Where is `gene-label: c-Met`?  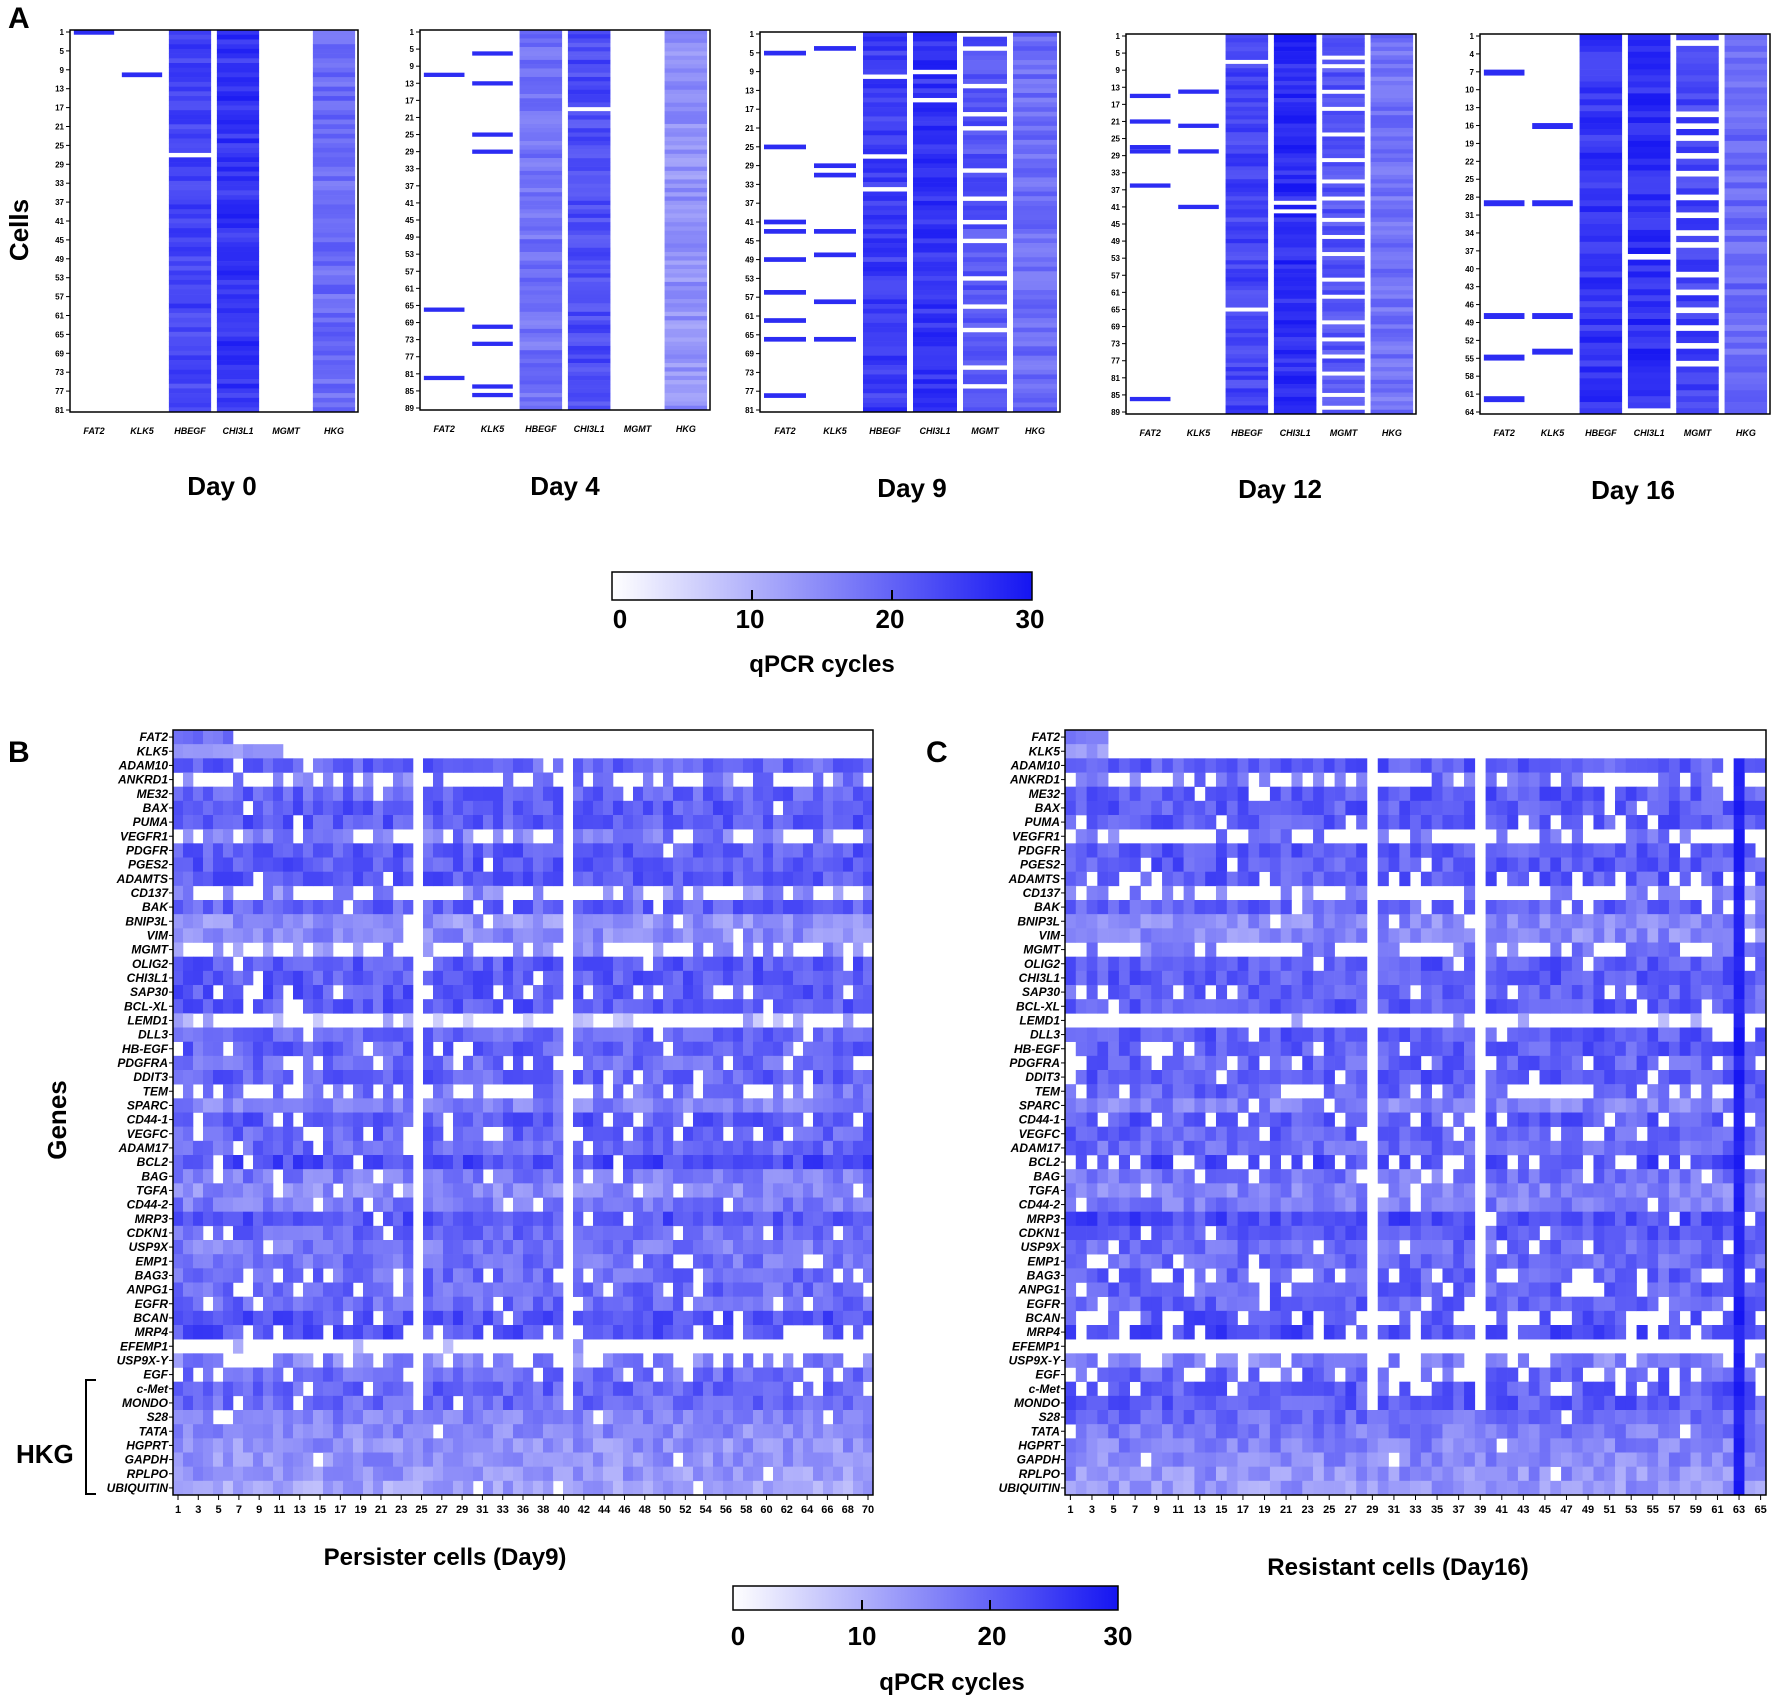
gene-label: c-Met is located at coordinates (153, 1389).